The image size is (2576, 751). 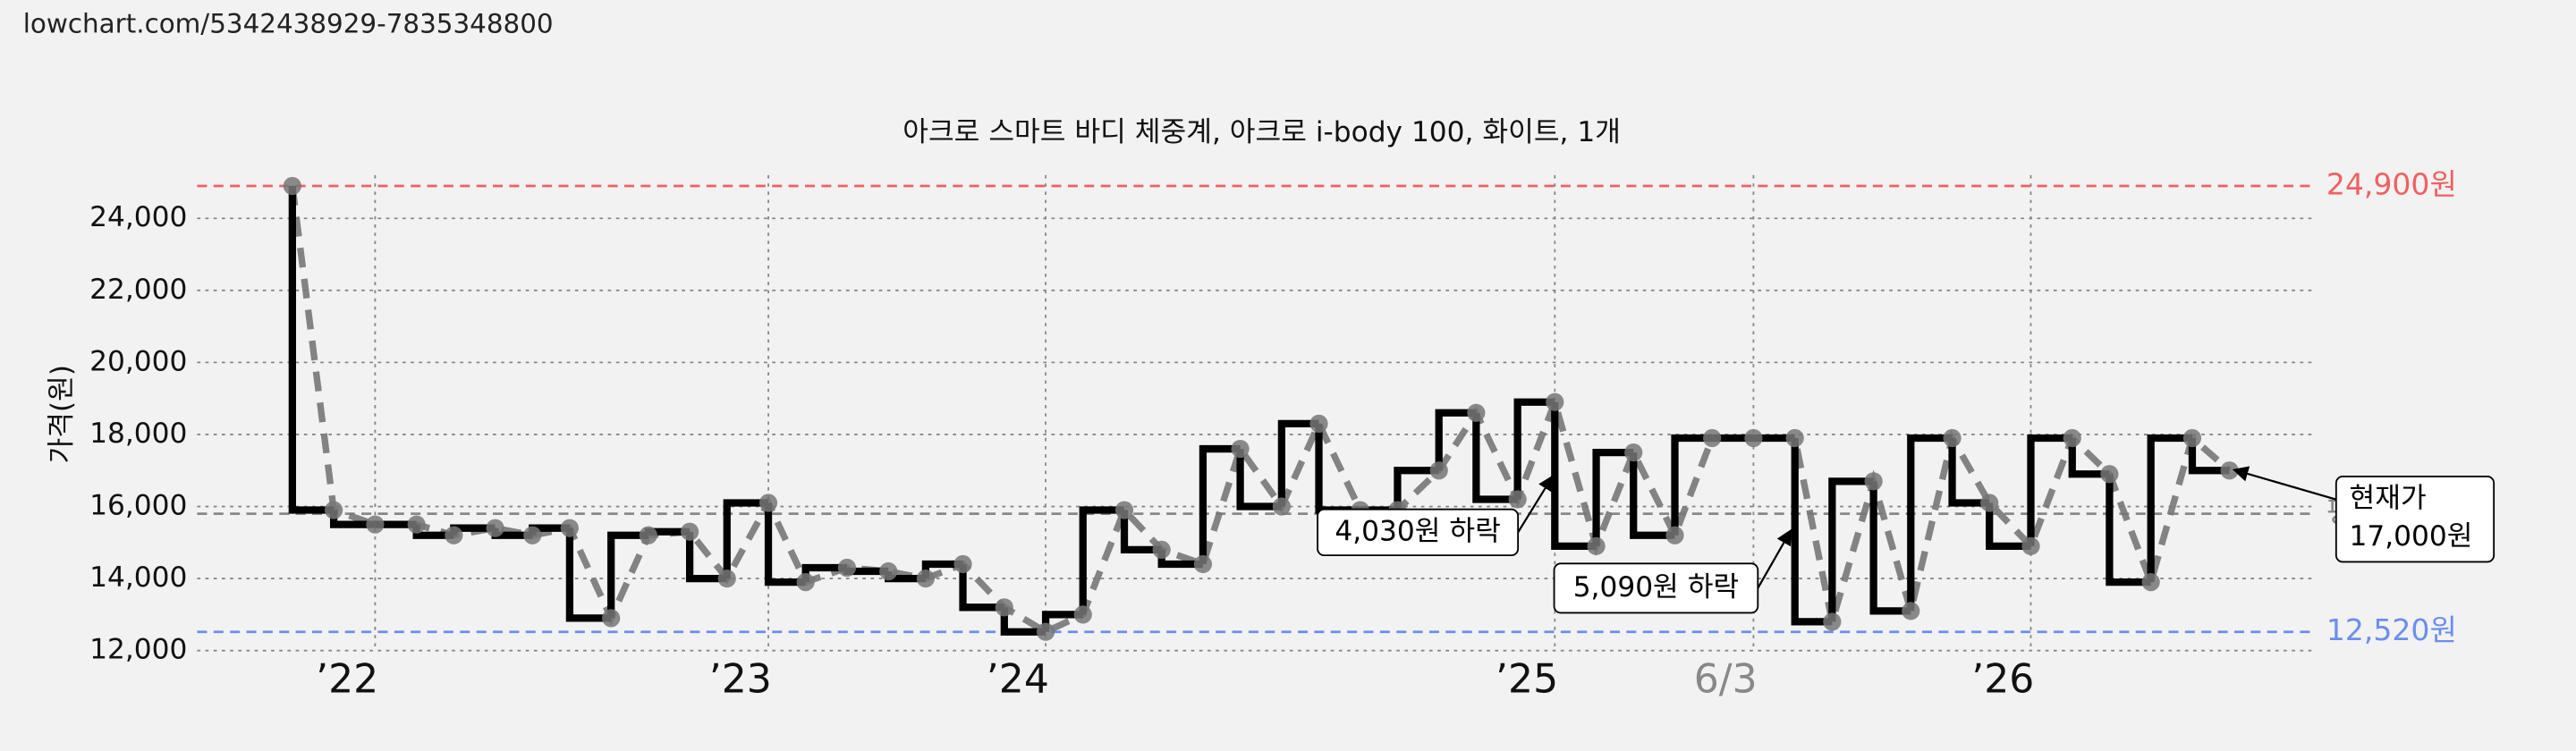 What do you see at coordinates (2391, 630) in the screenshot?
I see `reference-label: 12,520원` at bounding box center [2391, 630].